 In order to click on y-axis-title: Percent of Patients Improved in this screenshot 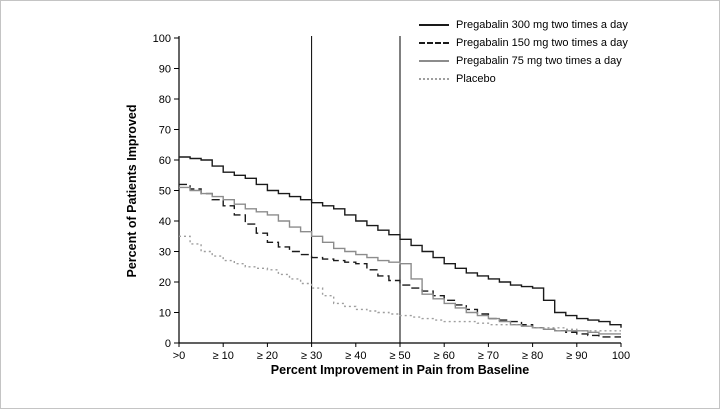, I will do `click(132, 191)`.